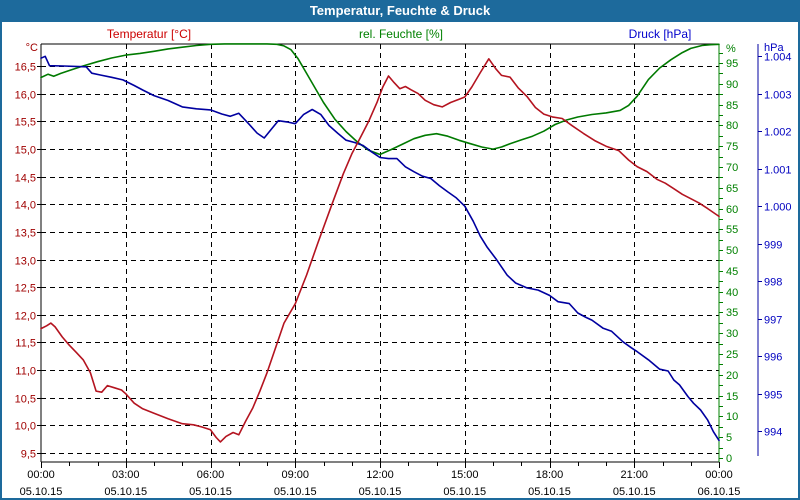 The width and height of the screenshot is (800, 500). I want to click on svg-text: 15,5, so click(25, 123).